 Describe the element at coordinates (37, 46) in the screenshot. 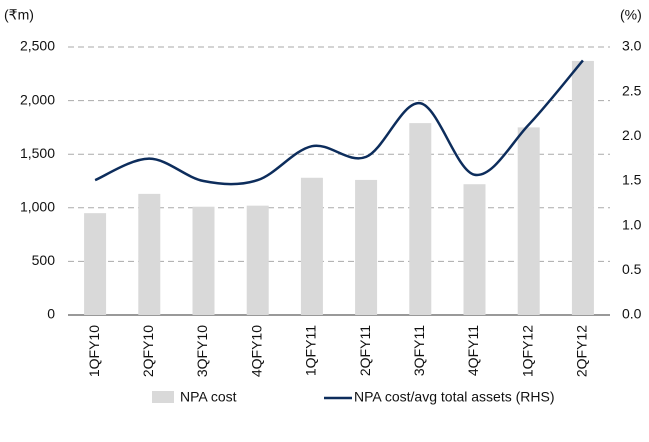

I see `y-tick-label: 2,500` at that location.